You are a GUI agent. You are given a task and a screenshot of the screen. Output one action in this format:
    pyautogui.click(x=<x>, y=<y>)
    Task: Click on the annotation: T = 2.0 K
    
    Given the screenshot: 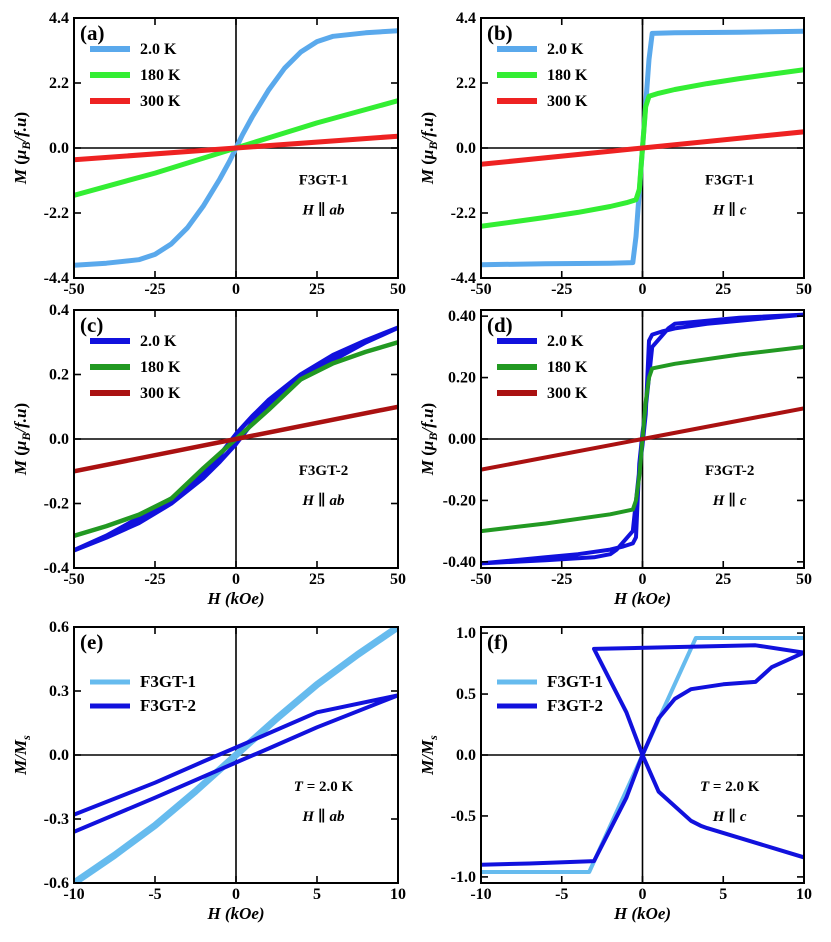 What is the action you would take?
    pyautogui.click(x=730, y=787)
    